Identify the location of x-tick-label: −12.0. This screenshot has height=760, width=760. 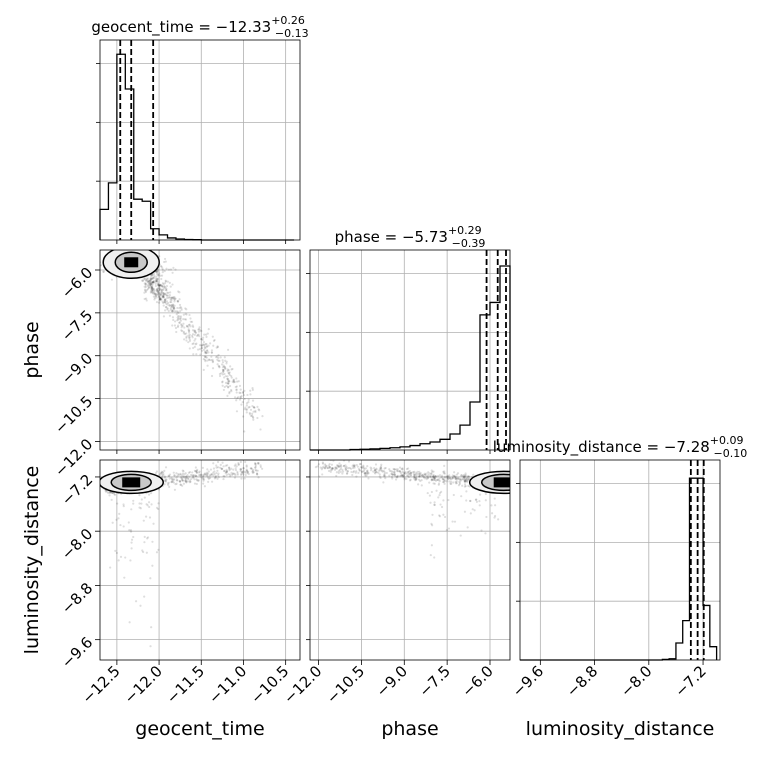
(143, 684).